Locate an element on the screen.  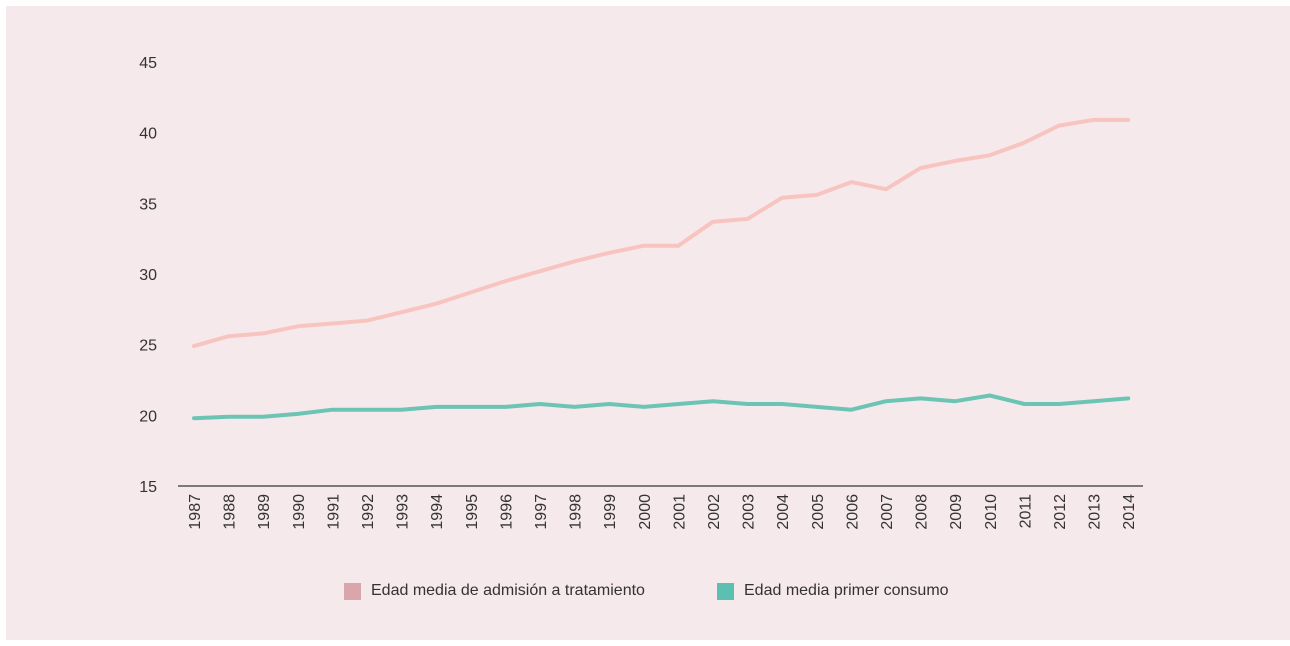
y-tick-label: 15 is located at coordinates (148, 487).